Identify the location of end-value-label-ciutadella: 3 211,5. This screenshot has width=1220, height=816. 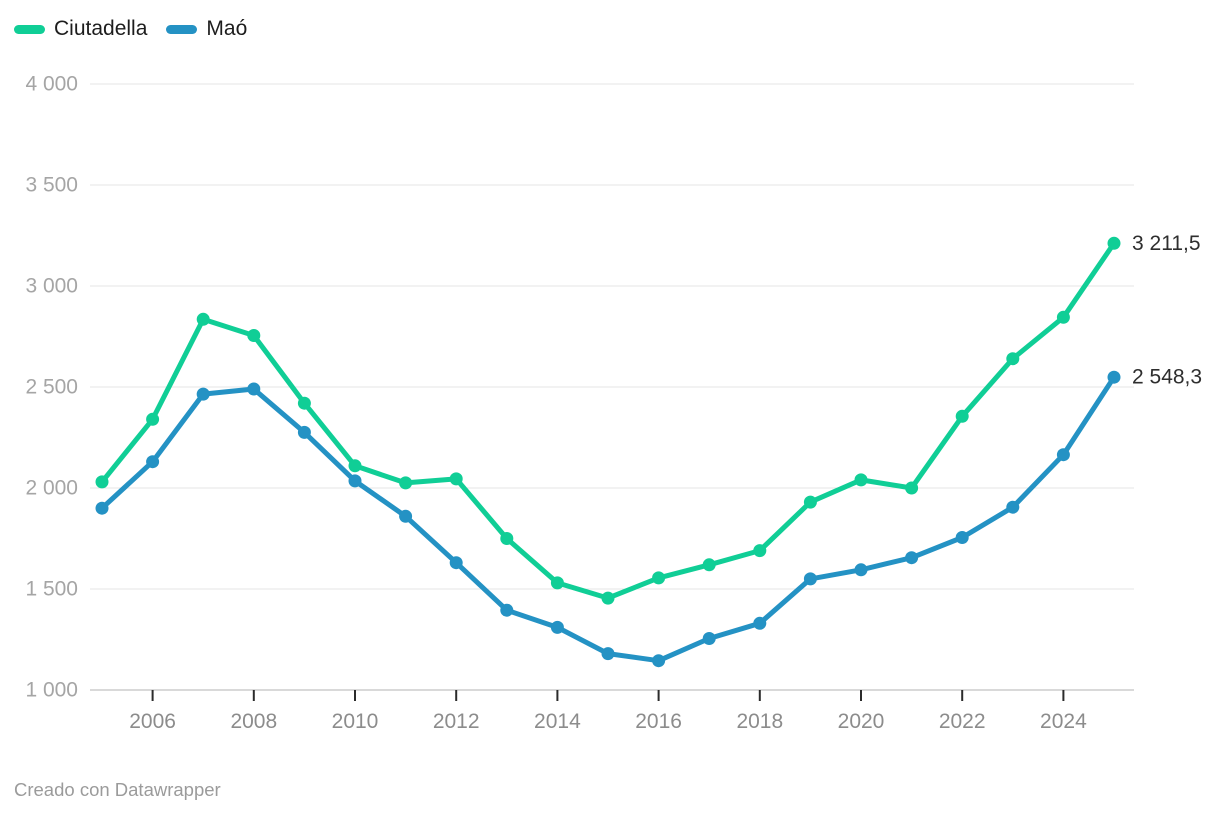
(1166, 243).